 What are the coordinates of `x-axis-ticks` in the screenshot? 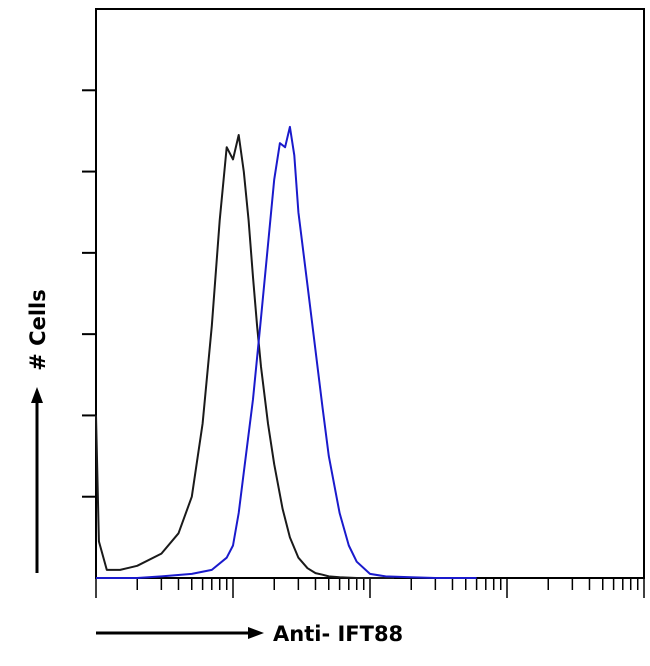 It's located at (370, 588).